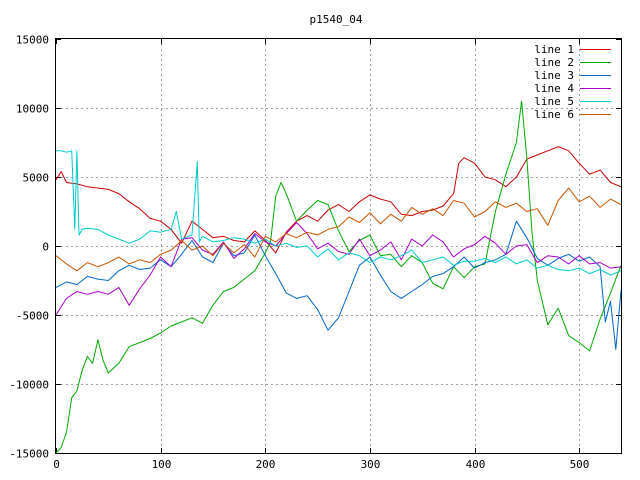  Describe the element at coordinates (554, 114) in the screenshot. I see `legend-label: line 6` at that location.